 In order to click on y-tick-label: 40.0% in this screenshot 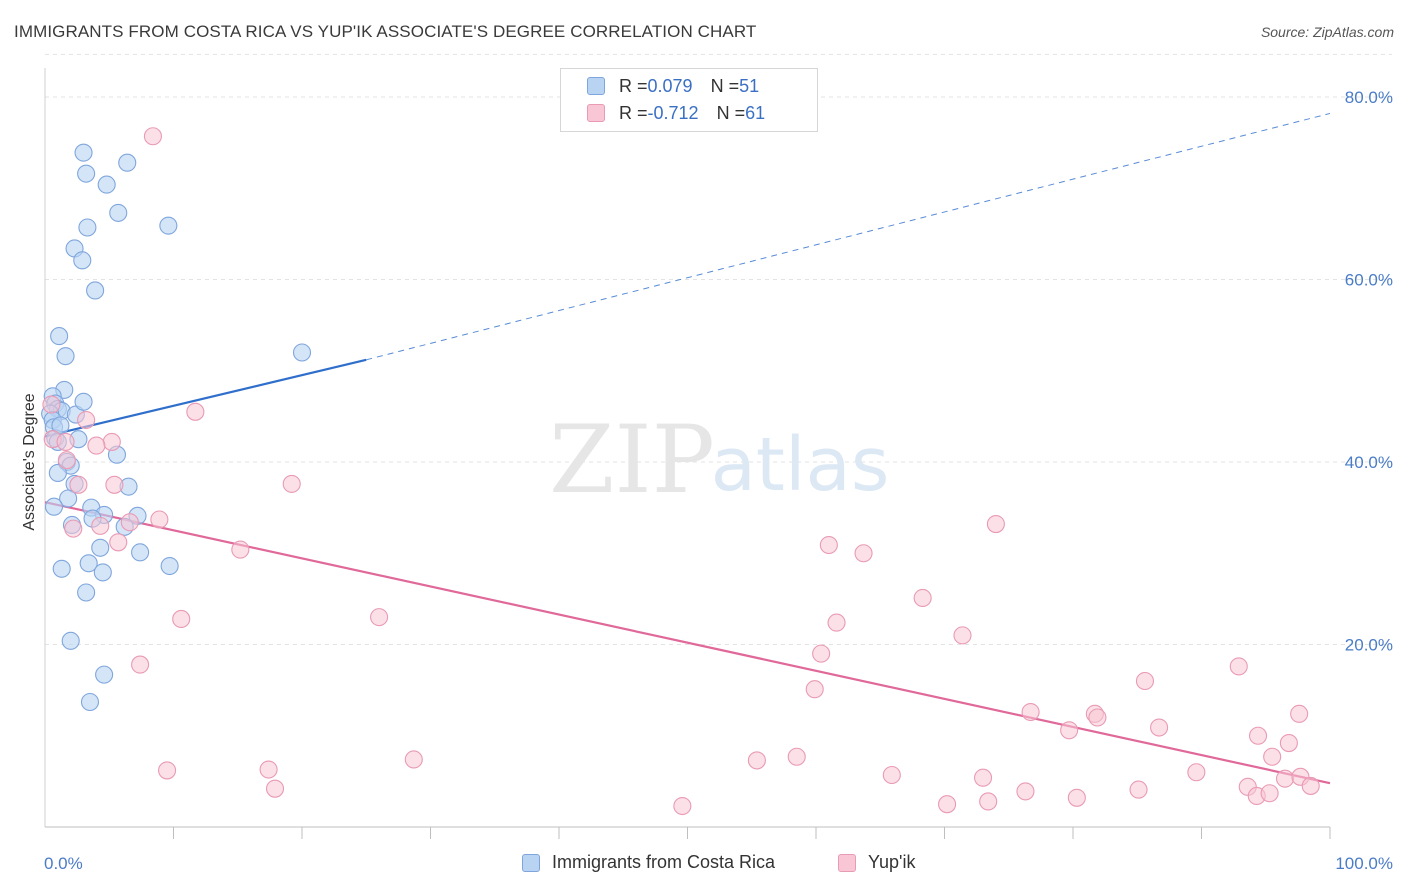, I will do `click(1369, 462)`.